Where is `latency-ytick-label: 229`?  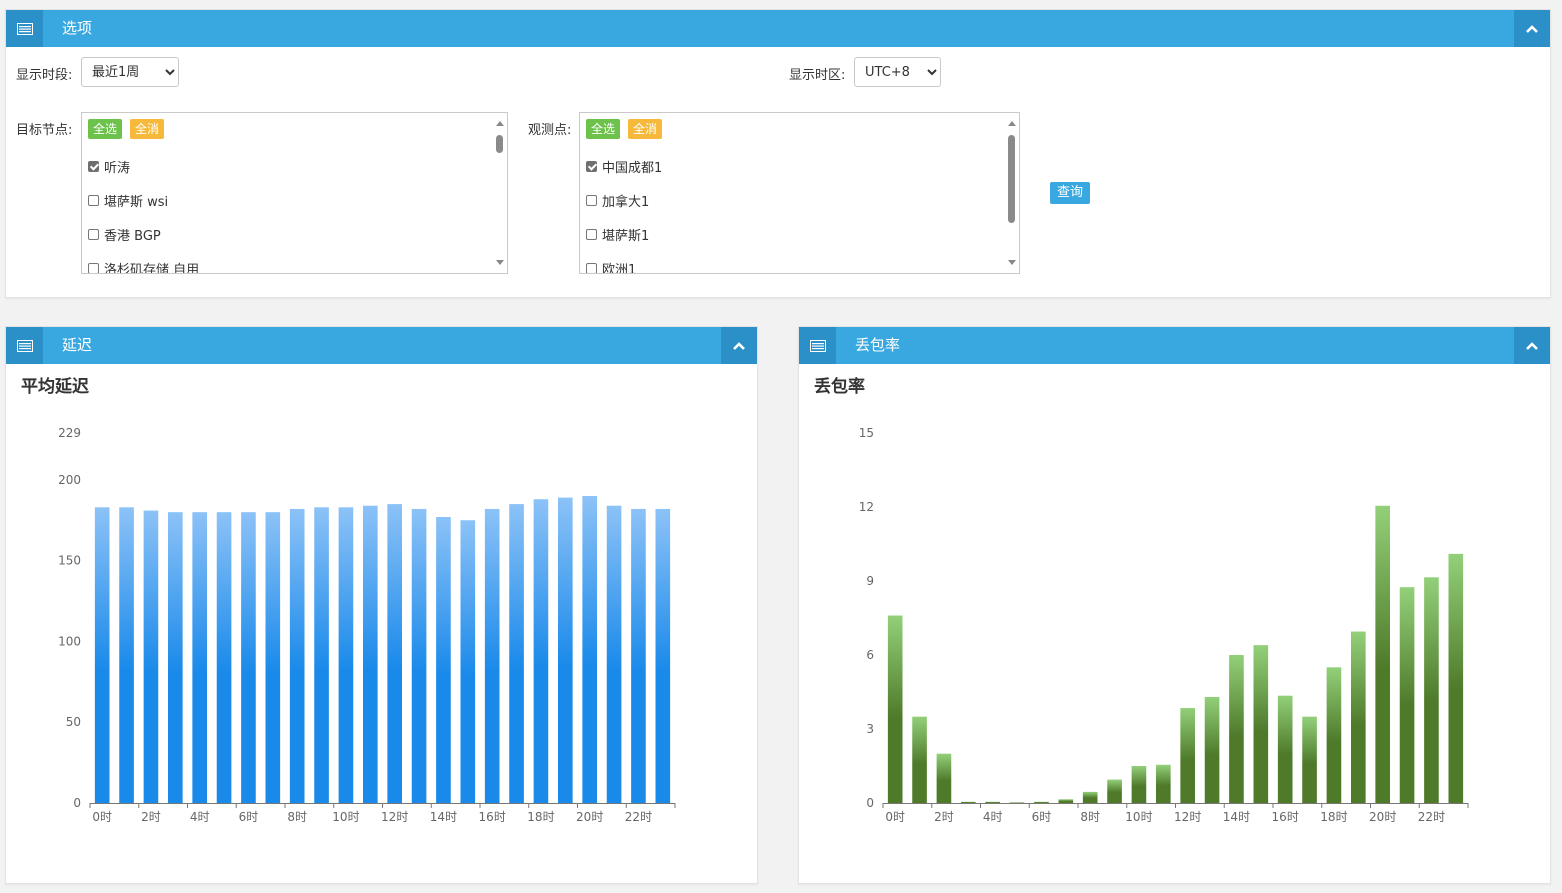
latency-ytick-label: 229 is located at coordinates (69, 433).